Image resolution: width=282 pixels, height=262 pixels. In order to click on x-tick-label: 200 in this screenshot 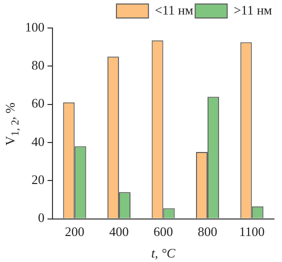, I will do `click(74, 232)`.